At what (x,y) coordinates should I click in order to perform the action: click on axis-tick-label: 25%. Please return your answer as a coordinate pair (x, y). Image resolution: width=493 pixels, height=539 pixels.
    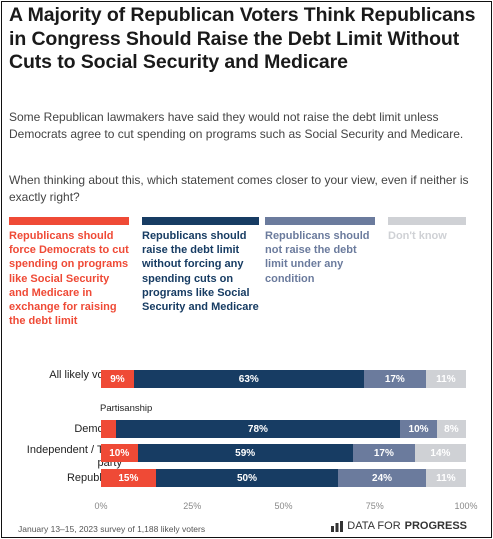
    Looking at the image, I should click on (192, 506).